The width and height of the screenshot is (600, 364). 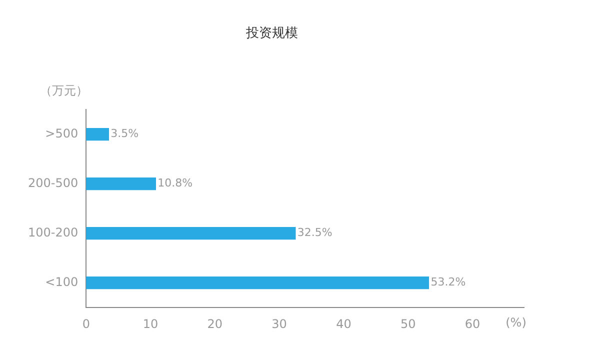 What do you see at coordinates (314, 233) in the screenshot?
I see `data-label: 32.5%` at bounding box center [314, 233].